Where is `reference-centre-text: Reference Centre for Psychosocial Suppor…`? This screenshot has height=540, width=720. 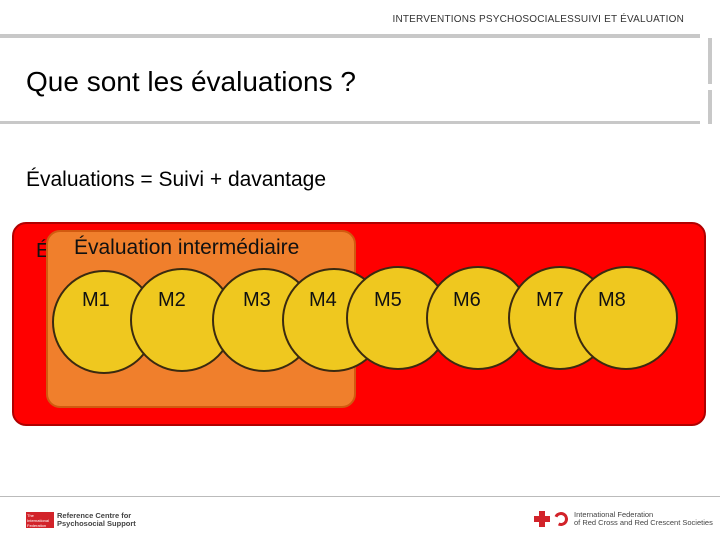
reference-centre-text: Reference Centre for Psychosocial Suppor… is located at coordinates (96, 520).